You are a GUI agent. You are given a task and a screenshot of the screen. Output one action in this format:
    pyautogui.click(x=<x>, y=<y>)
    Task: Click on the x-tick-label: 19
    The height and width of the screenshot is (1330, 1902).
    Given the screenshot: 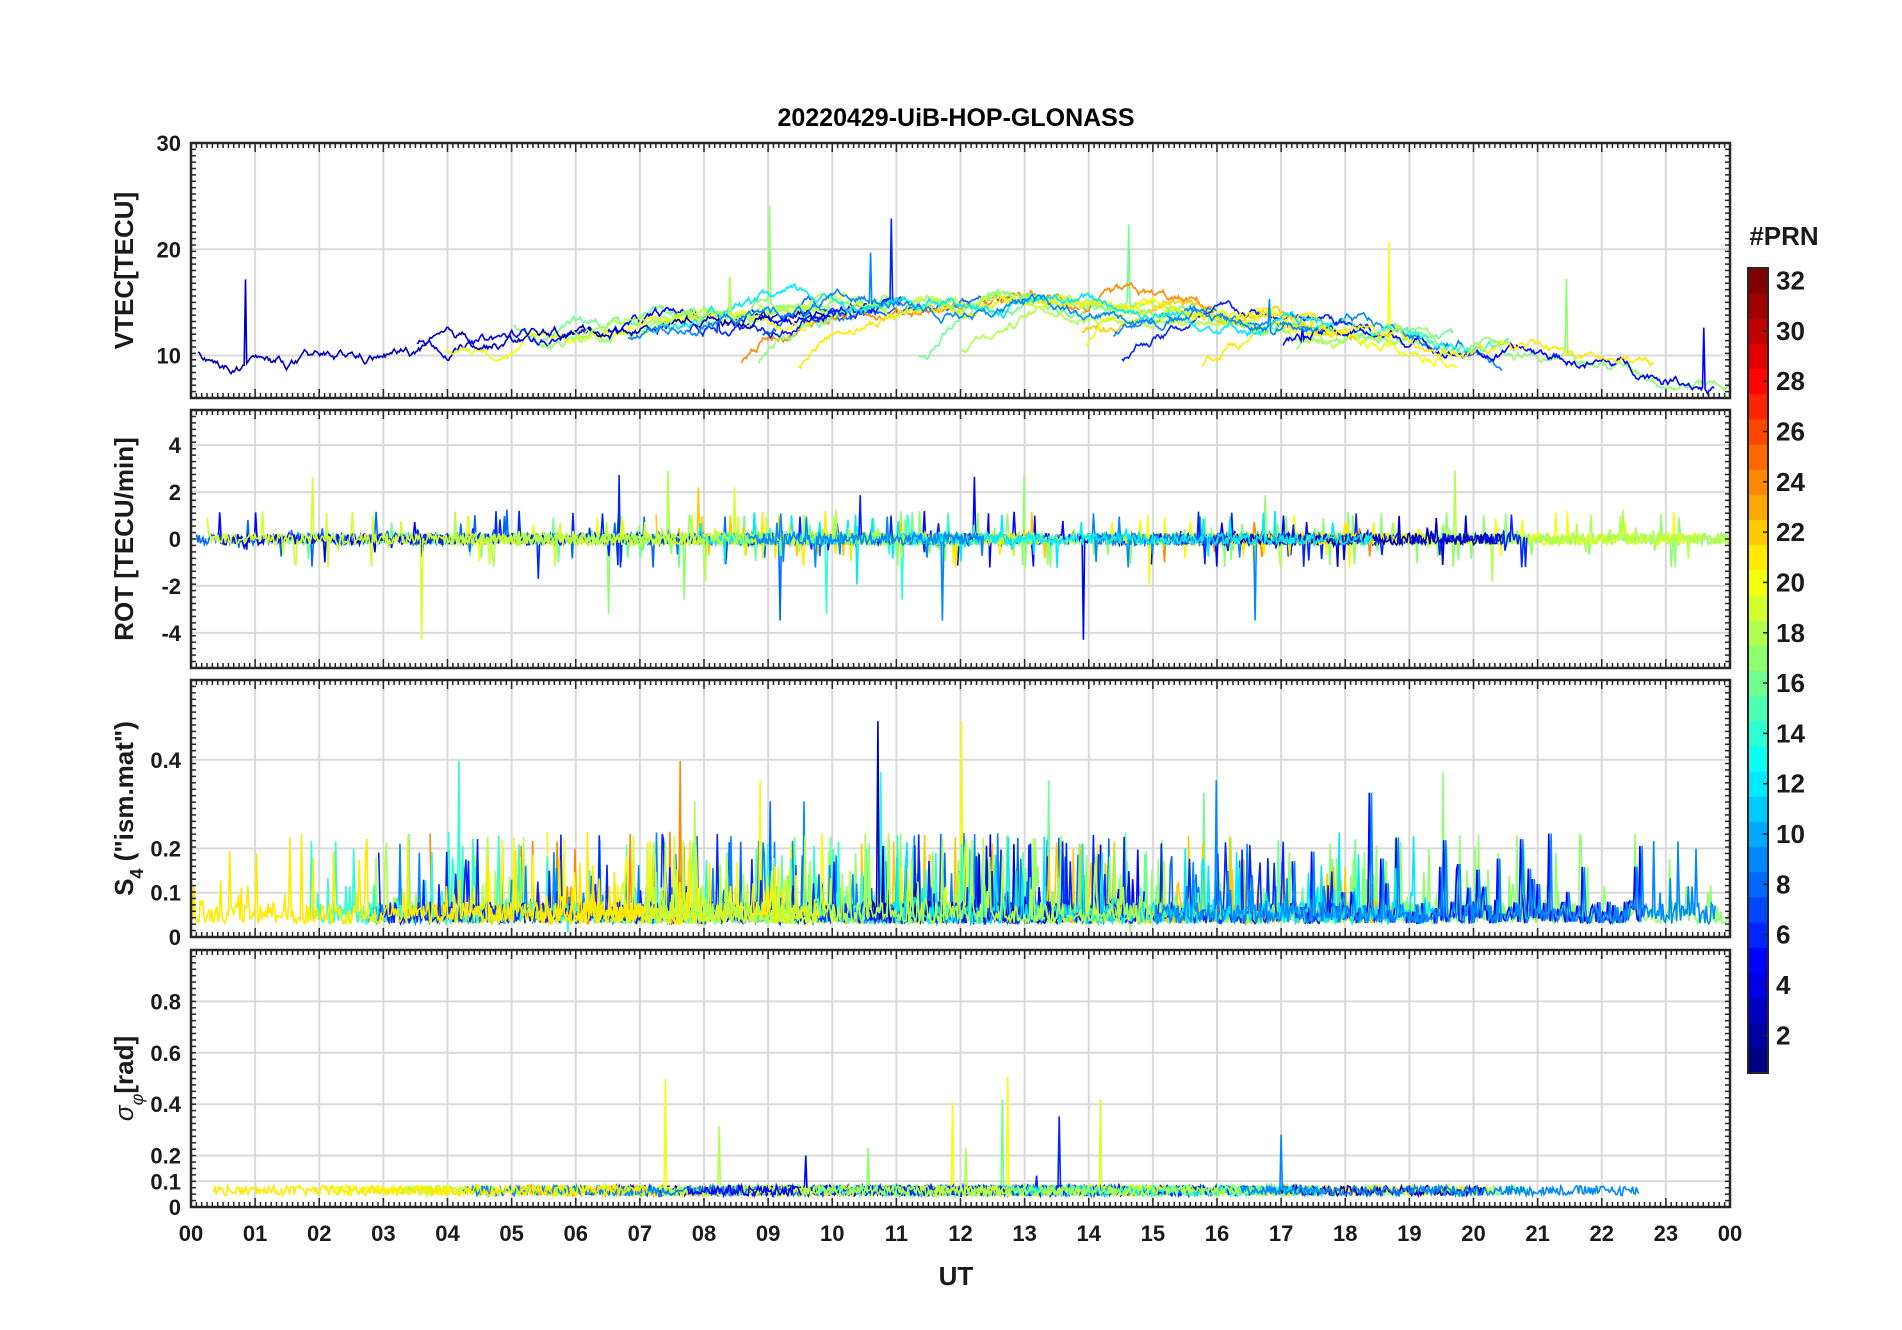 What is the action you would take?
    pyautogui.click(x=1409, y=1233)
    